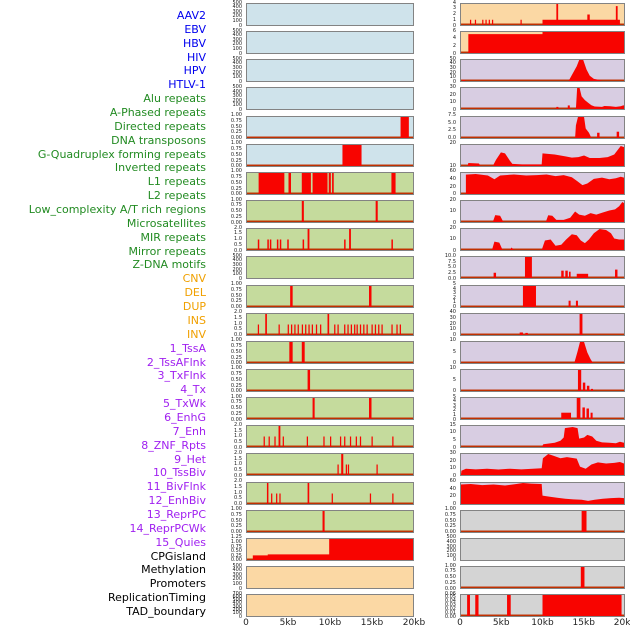  I want to click on y-tick-label: 1.25, so click(236, 537).